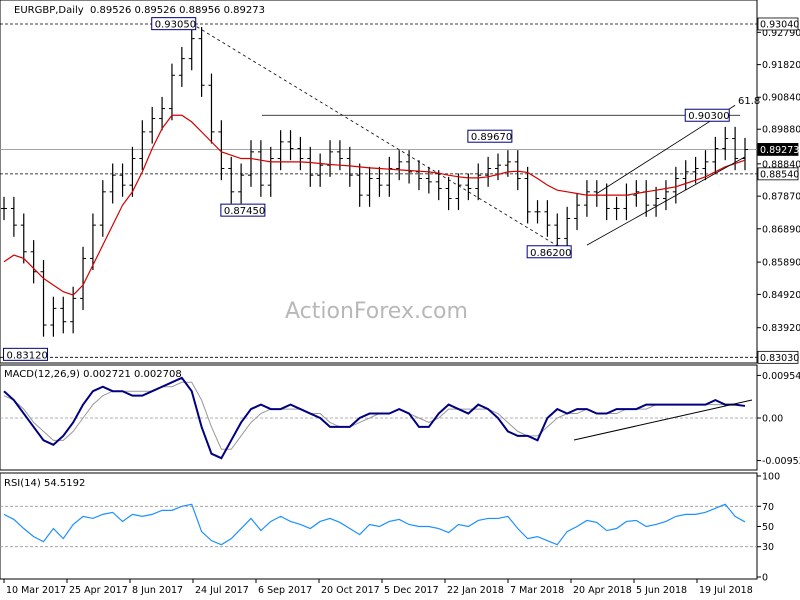 The height and width of the screenshot is (600, 800). I want to click on price-marker-label: 0.83030, so click(779, 358).